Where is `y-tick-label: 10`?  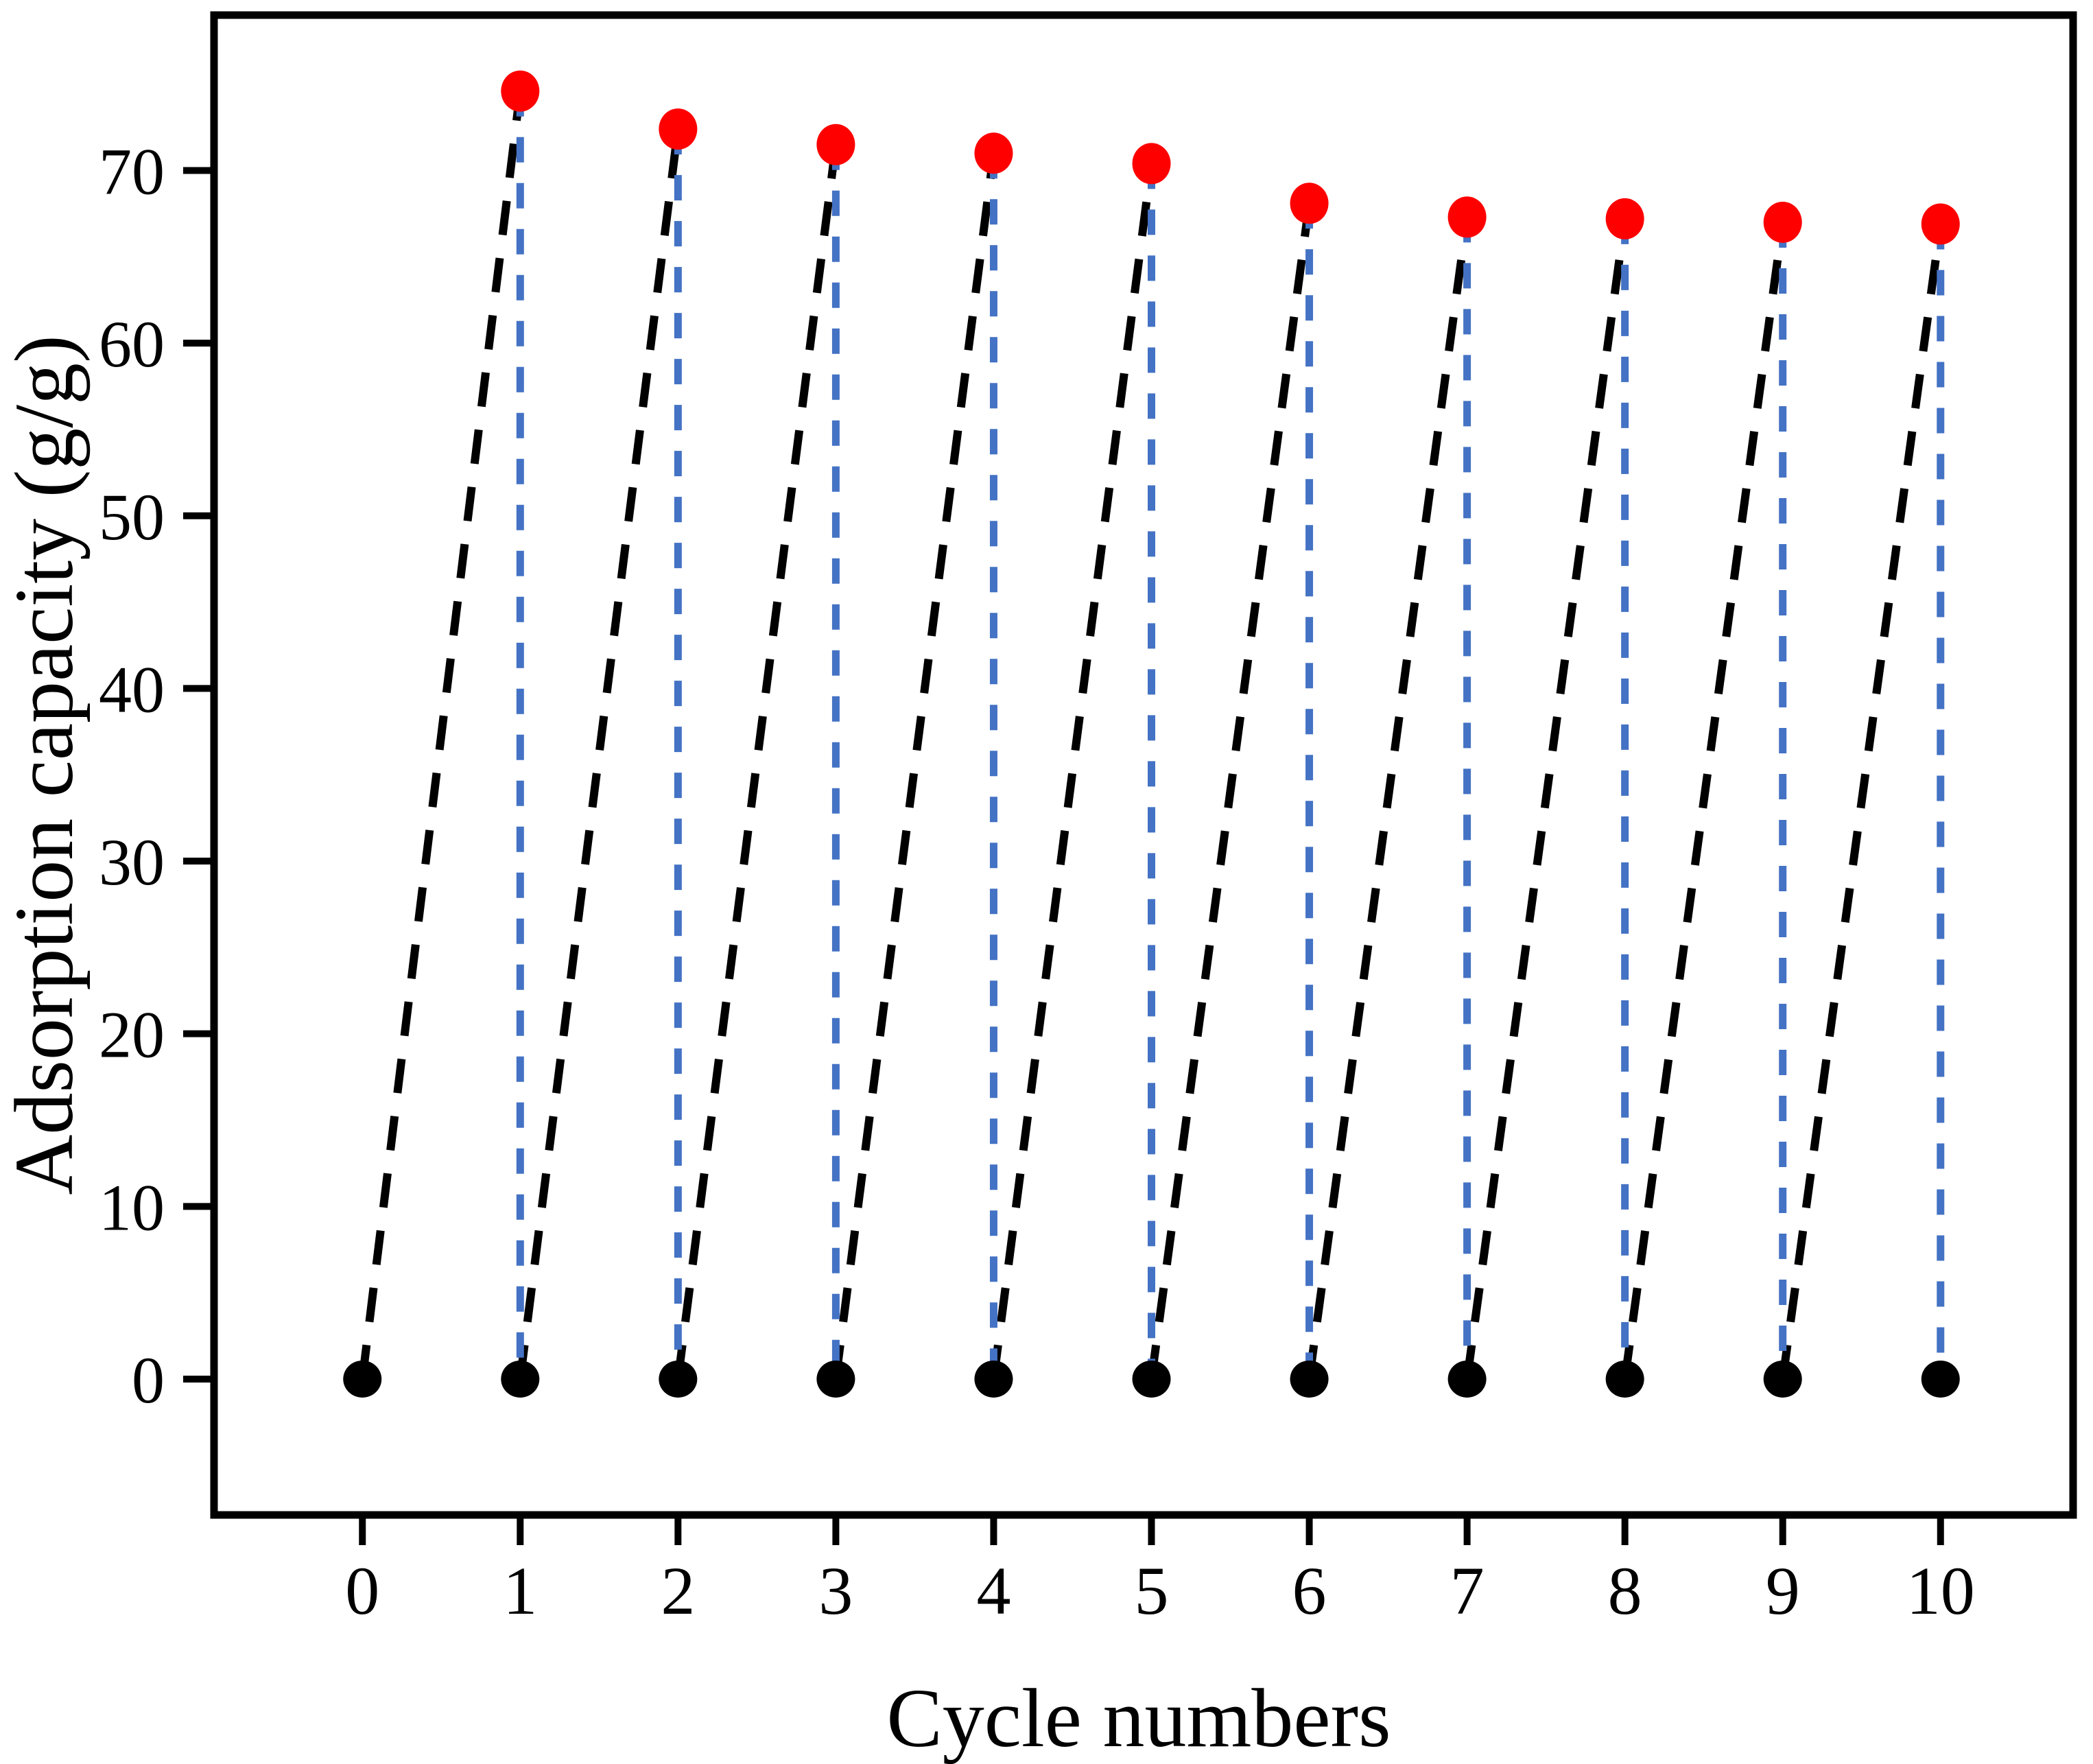 y-tick-label: 10 is located at coordinates (132, 1207).